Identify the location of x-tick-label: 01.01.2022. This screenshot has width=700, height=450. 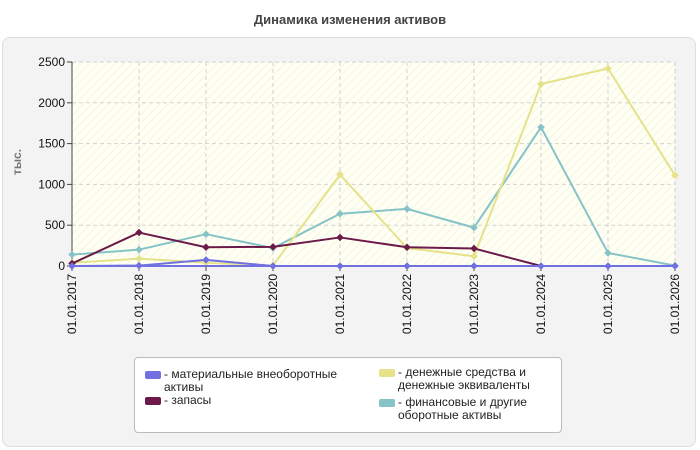
(407, 304).